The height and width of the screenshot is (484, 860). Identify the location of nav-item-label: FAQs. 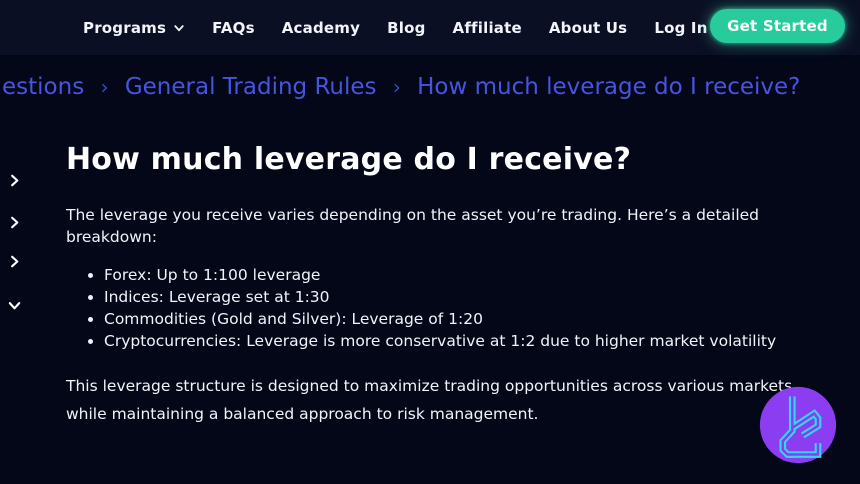
(233, 27).